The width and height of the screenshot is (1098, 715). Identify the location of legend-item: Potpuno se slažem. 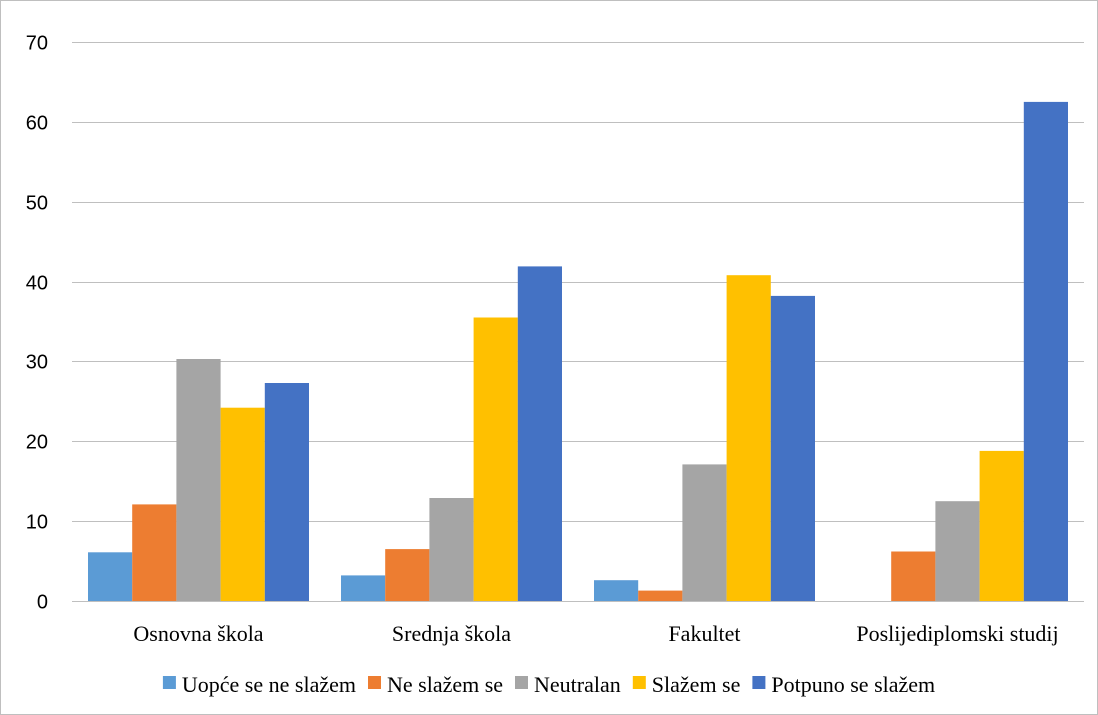
(843, 684).